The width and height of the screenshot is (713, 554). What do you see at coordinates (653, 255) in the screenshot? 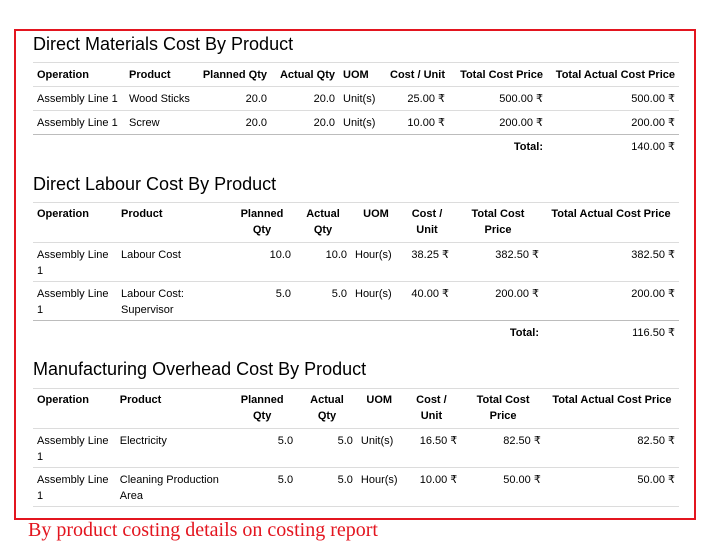
I see `cell-total-actual-cost: 382.50 ₹` at bounding box center [653, 255].